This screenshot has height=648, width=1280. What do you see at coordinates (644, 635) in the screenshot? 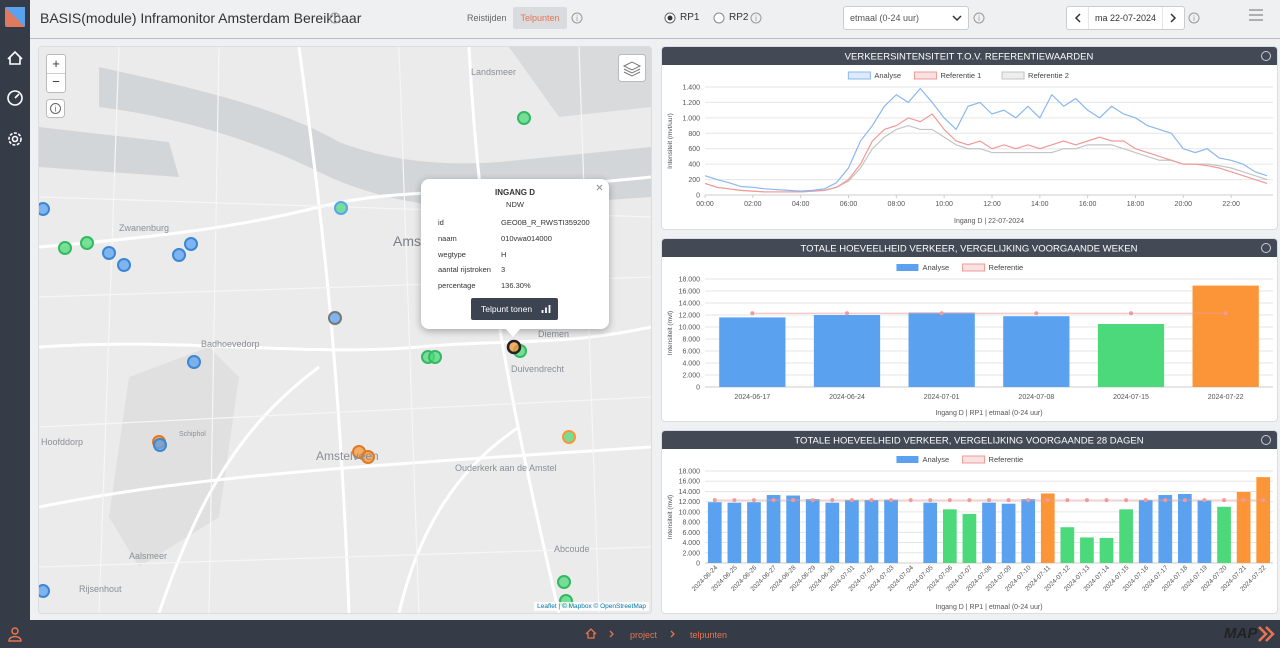
I see `breadcrumb: project` at bounding box center [644, 635].